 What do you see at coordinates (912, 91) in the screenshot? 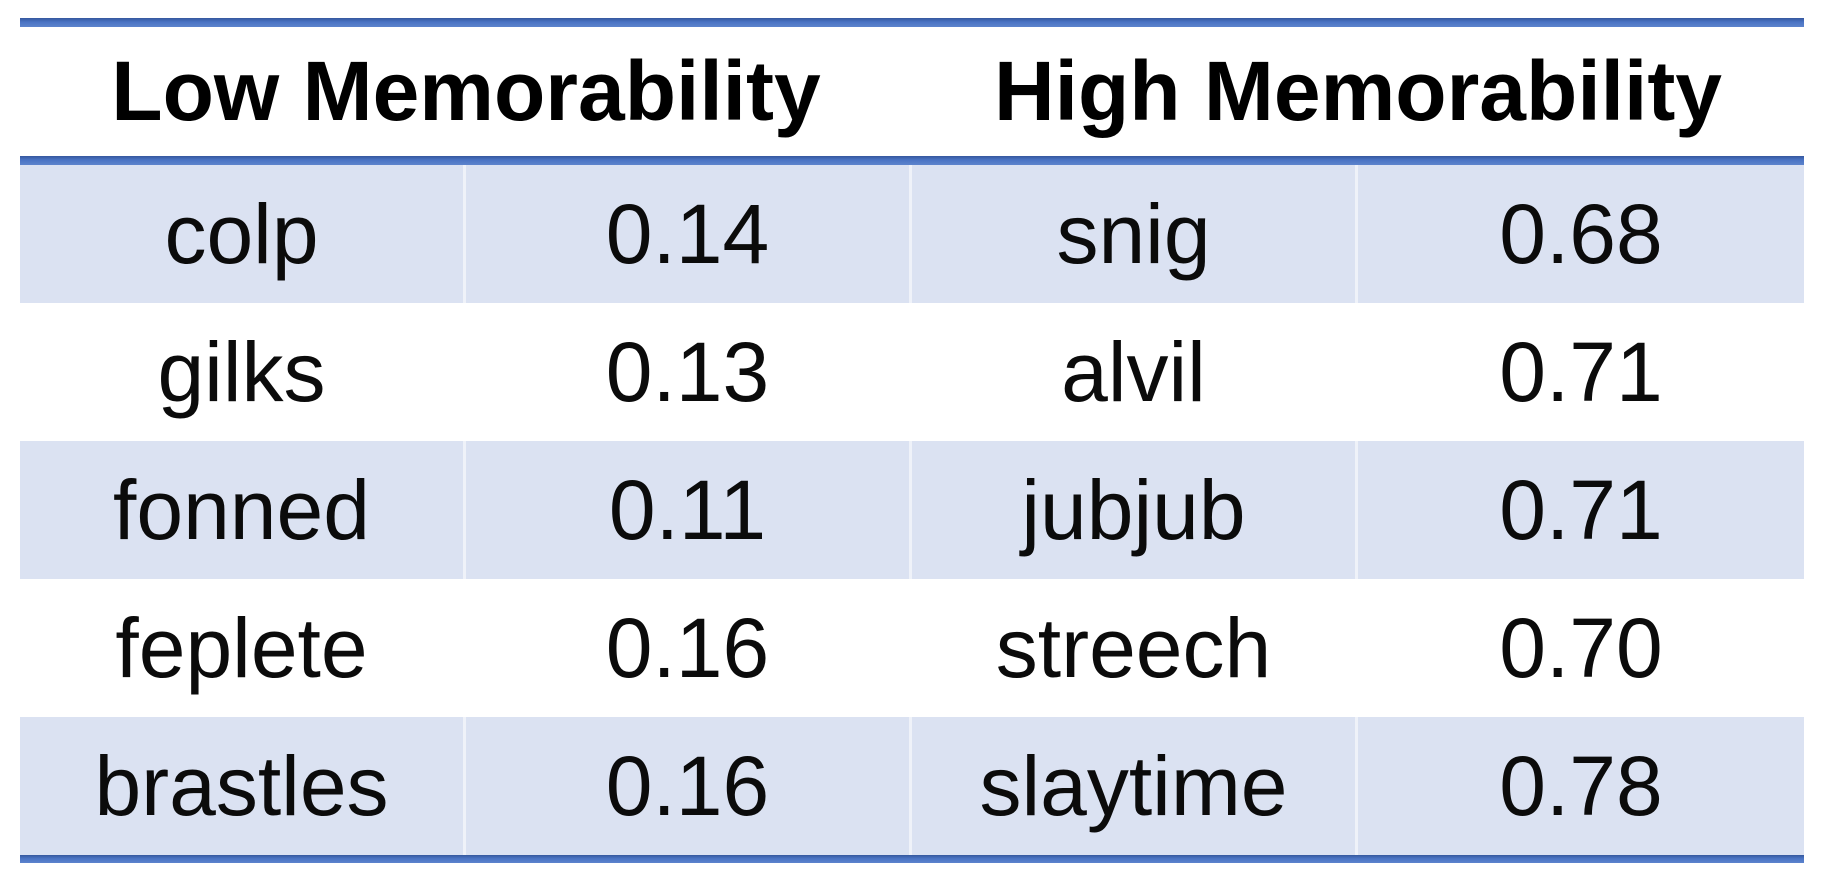
I see `table-header-row: Low Memorability High Memorability` at bounding box center [912, 91].